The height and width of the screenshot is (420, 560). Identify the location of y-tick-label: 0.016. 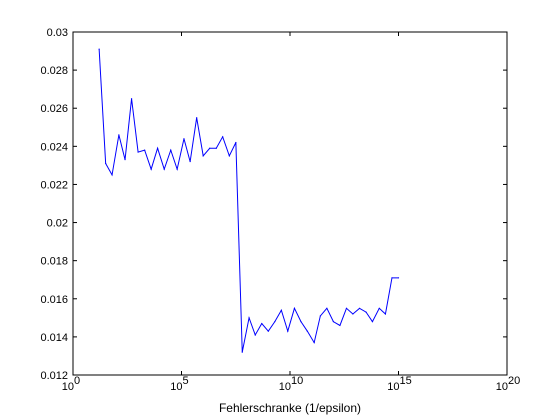
(54, 300).